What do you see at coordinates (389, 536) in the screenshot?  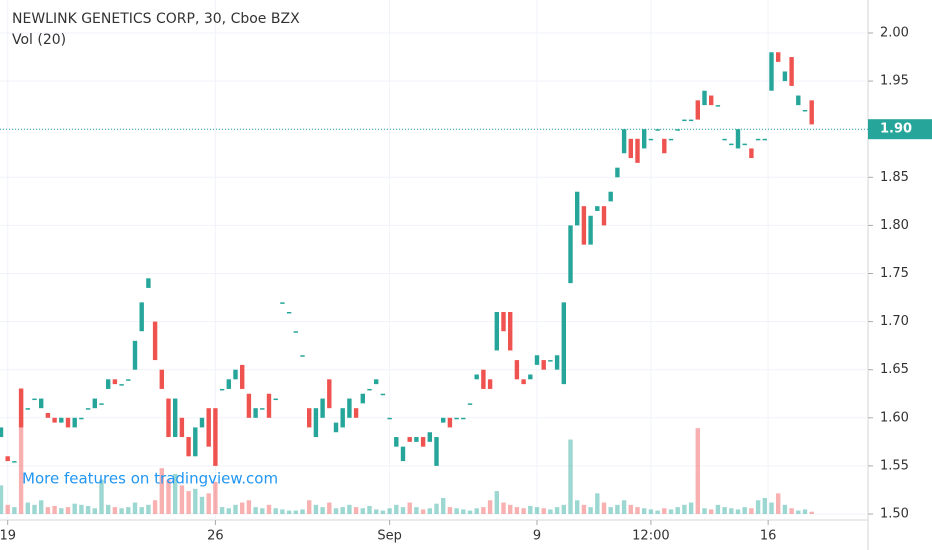 I see `x-tick-label: Sep` at bounding box center [389, 536].